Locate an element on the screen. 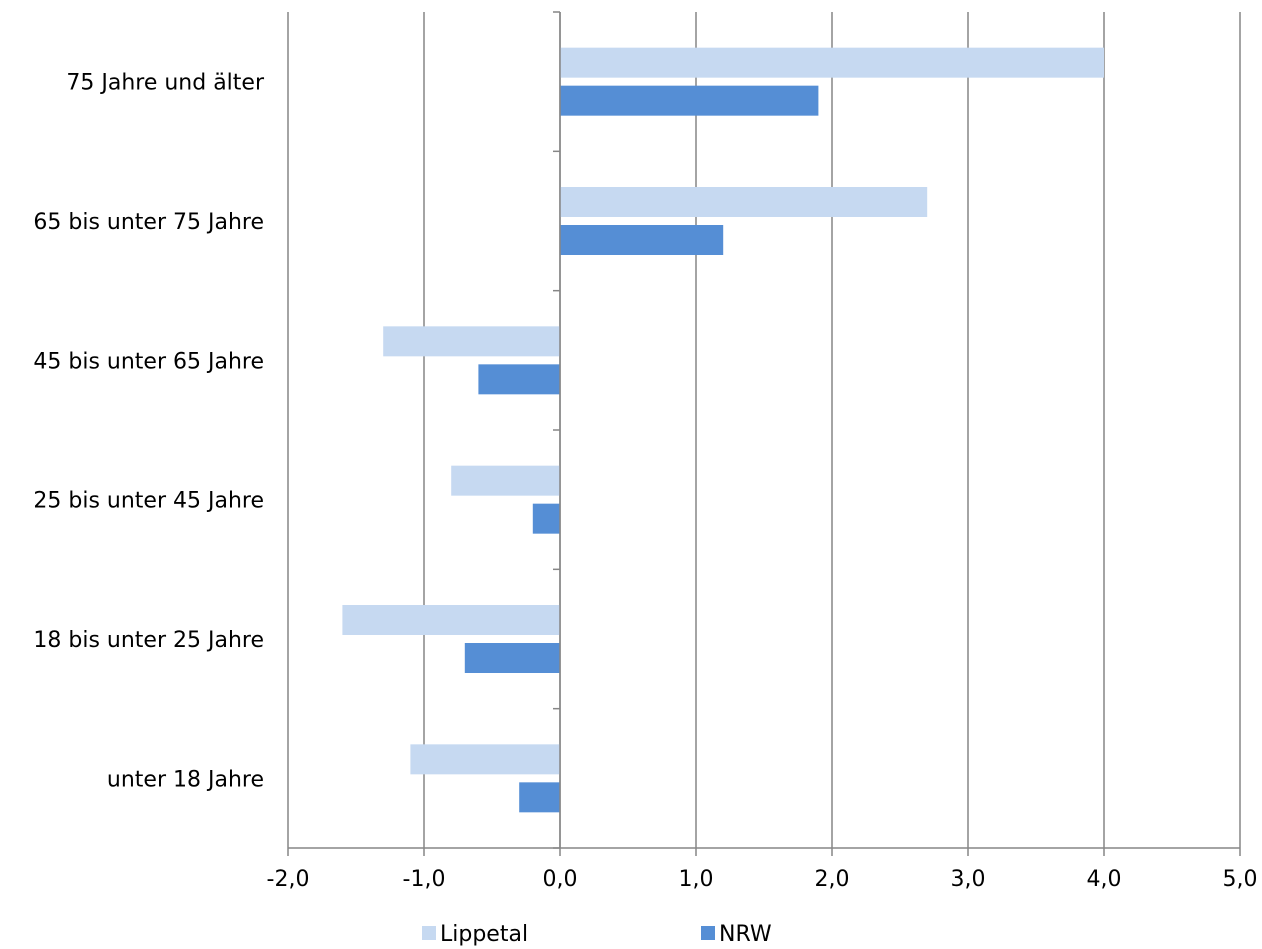 The width and height of the screenshot is (1262, 949). x-tick-label: 0,0 is located at coordinates (560, 879).